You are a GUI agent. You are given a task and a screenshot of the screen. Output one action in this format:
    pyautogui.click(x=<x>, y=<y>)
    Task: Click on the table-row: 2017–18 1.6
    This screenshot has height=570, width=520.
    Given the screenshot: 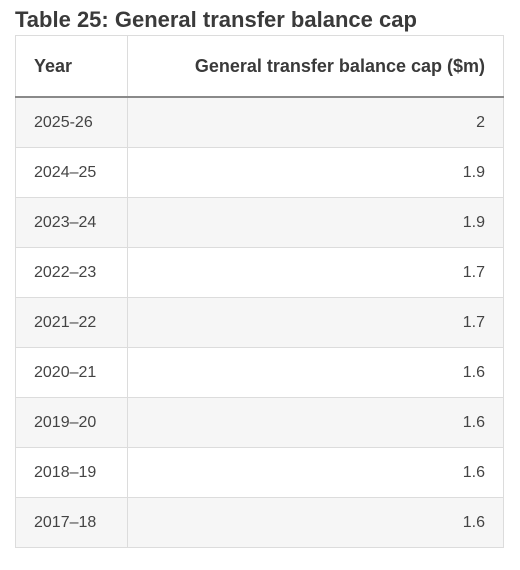 What is the action you would take?
    pyautogui.click(x=259, y=522)
    